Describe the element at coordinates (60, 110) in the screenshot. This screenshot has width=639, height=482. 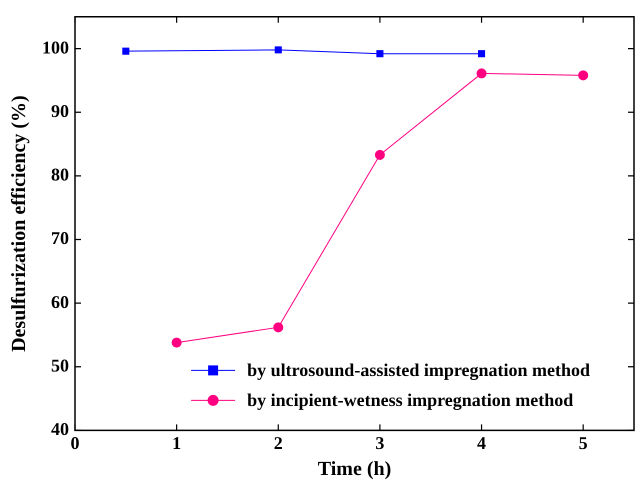
I see `y-tick-label: 90` at that location.